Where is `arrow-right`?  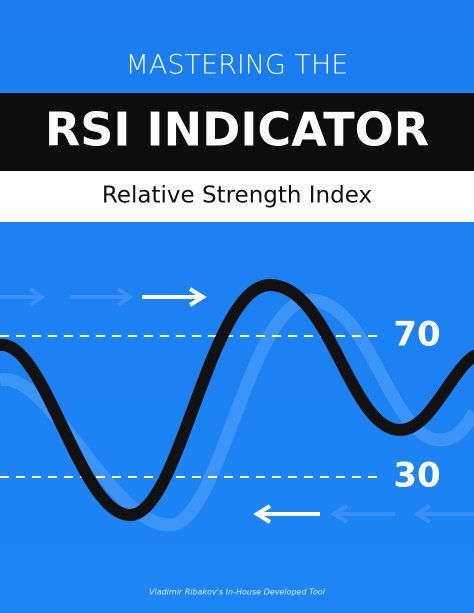 arrow-right is located at coordinates (174, 297).